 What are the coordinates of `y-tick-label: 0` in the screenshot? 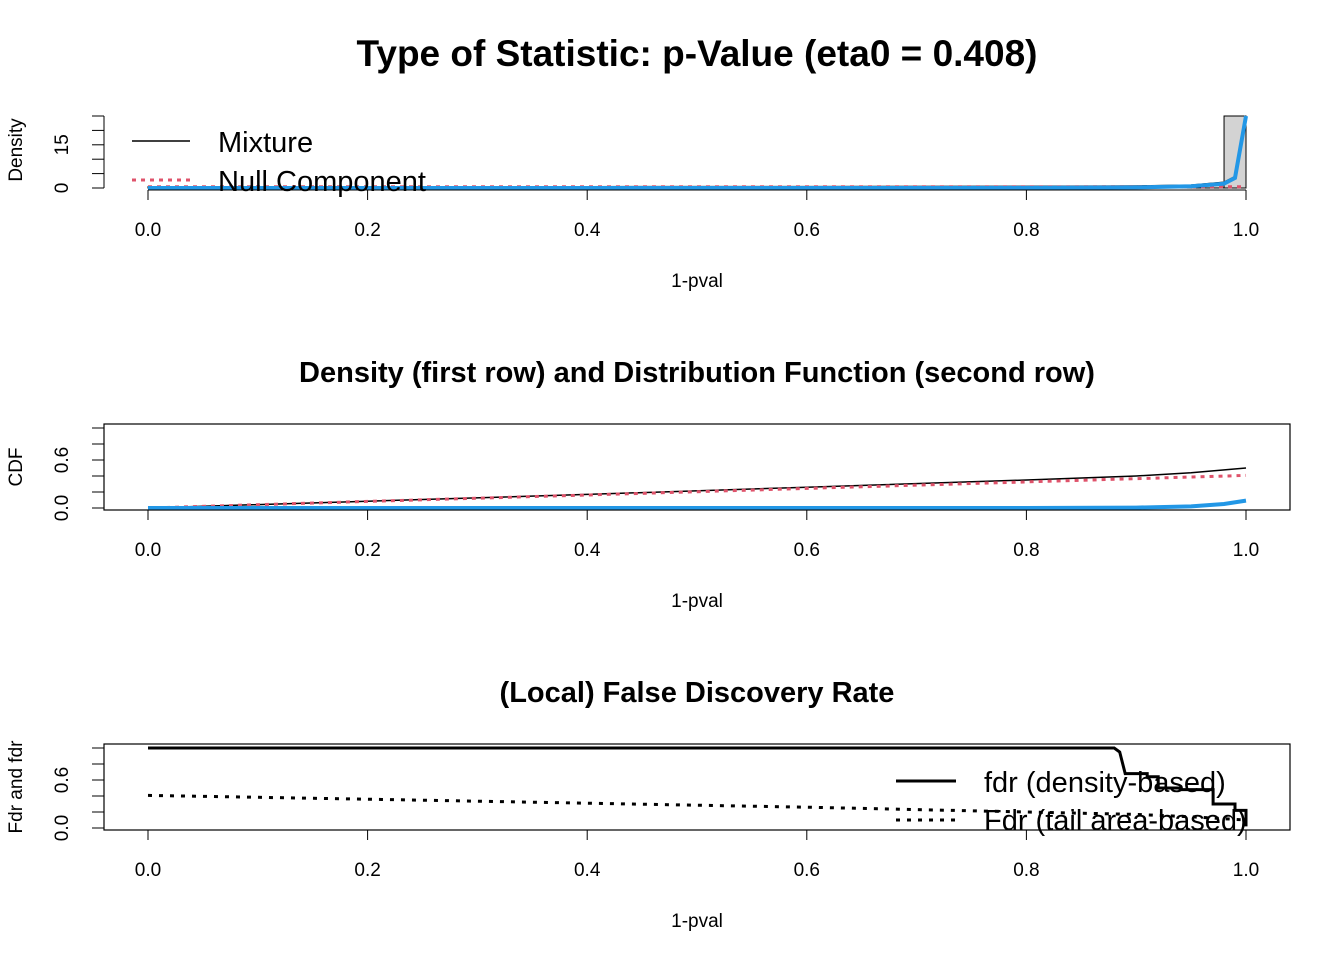 It's located at (62, 188).